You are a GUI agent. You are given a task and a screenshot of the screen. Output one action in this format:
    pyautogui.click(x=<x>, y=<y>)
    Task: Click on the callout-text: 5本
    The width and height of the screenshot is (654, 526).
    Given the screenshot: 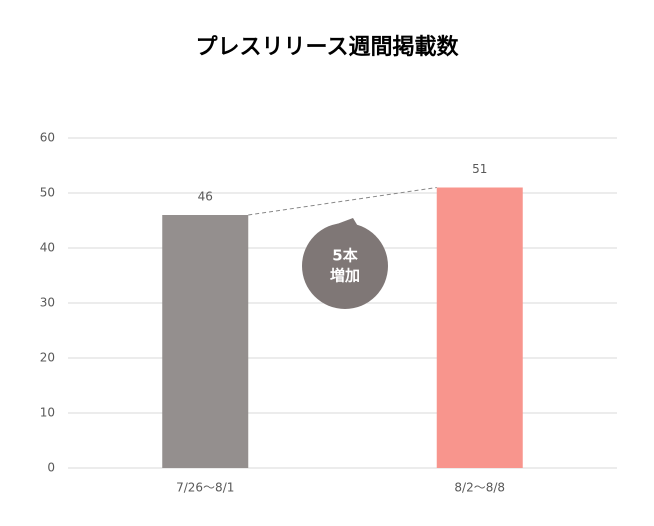 What is the action you would take?
    pyautogui.click(x=344, y=256)
    